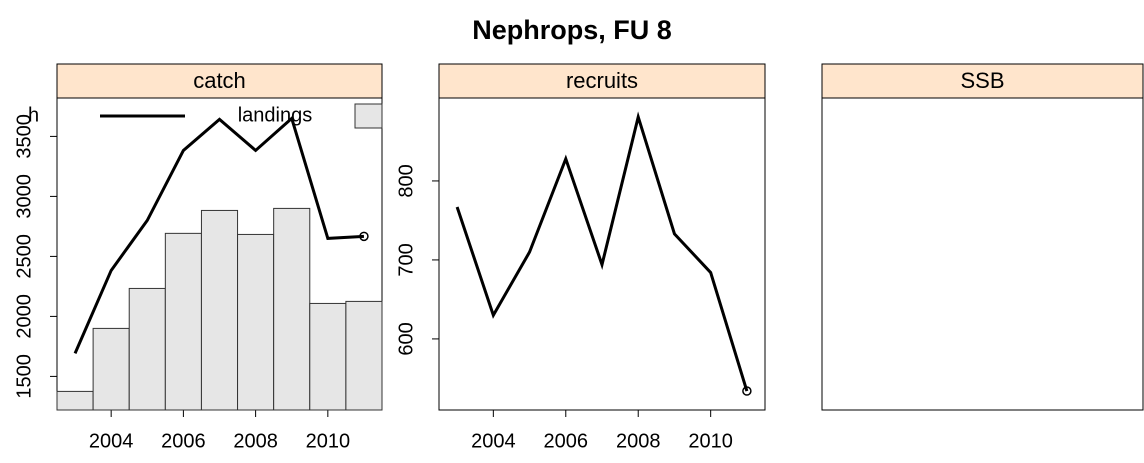  Describe the element at coordinates (572, 30) in the screenshot. I see `figure-title: Nephrops, FU 8` at that location.